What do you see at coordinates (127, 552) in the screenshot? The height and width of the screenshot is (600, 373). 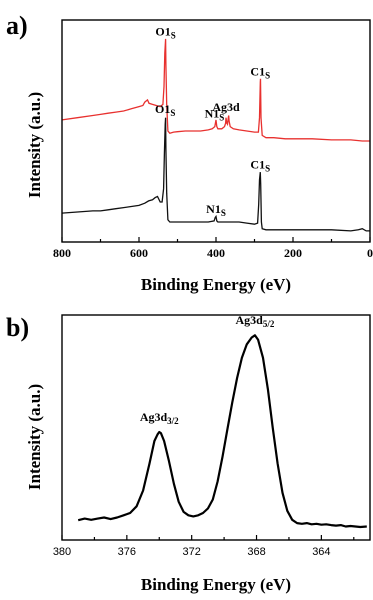 I see `panel-b-x-tick-label: 376` at bounding box center [127, 552].